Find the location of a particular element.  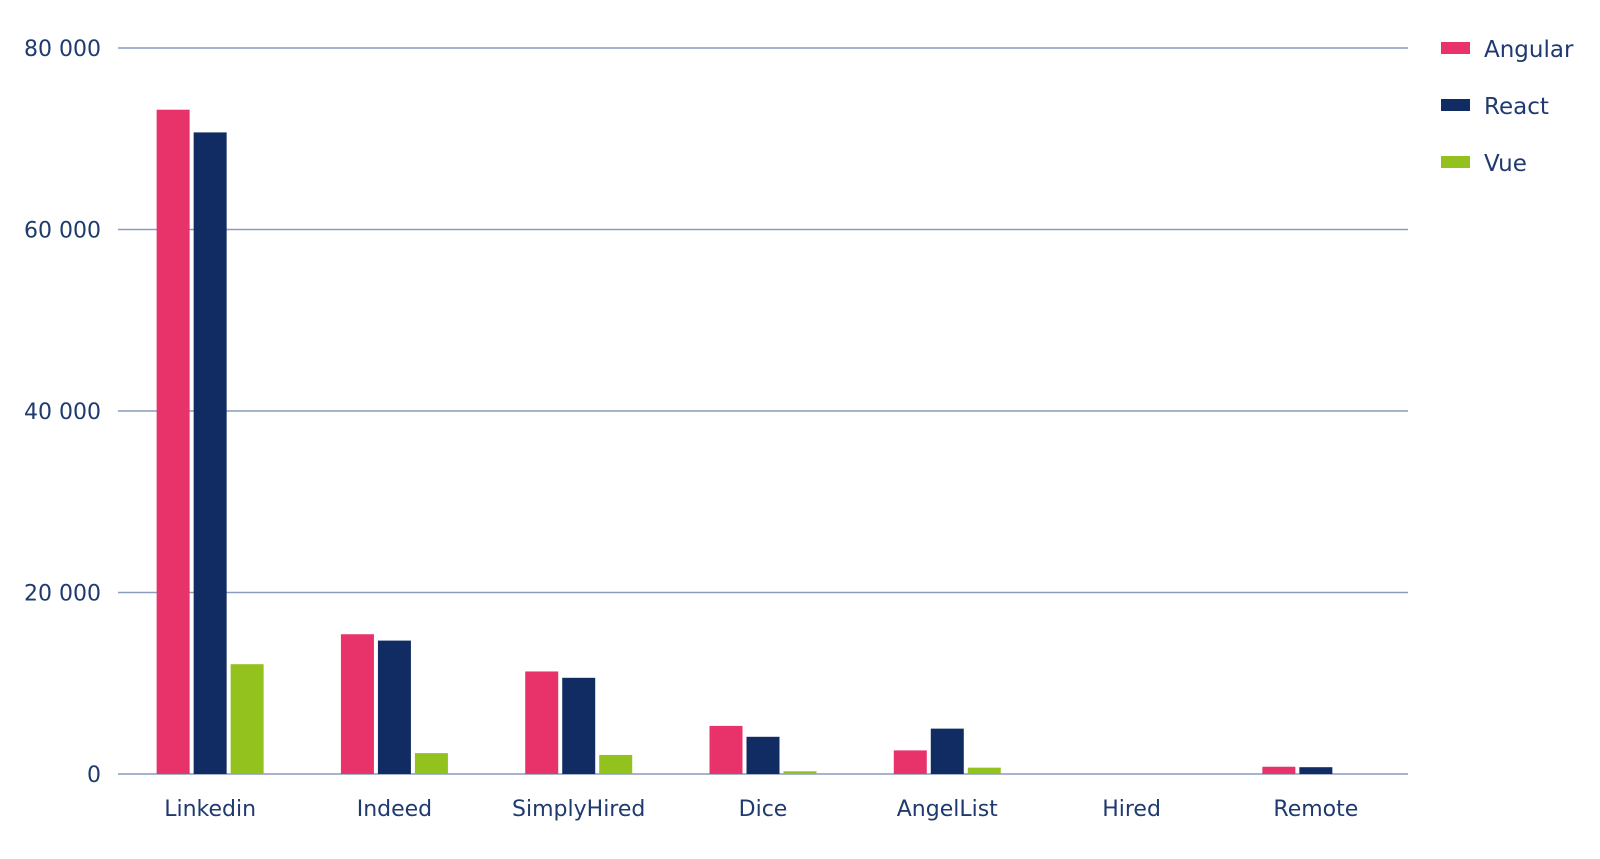

bar-react-remote is located at coordinates (1316, 770).